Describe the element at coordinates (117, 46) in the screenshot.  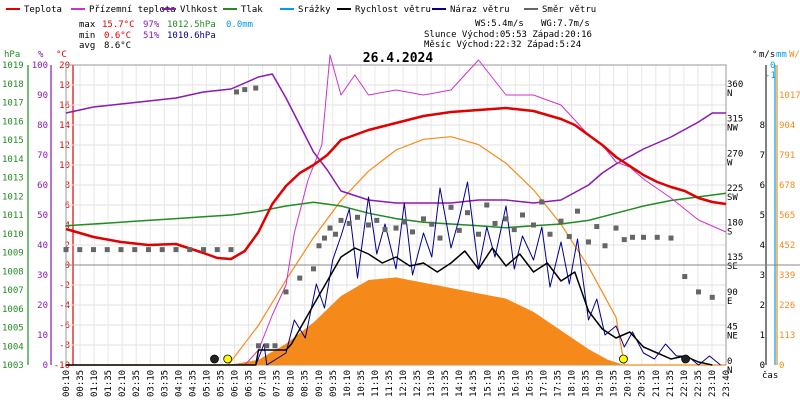
I see `stat-avg-temp: 8.6°C` at that location.